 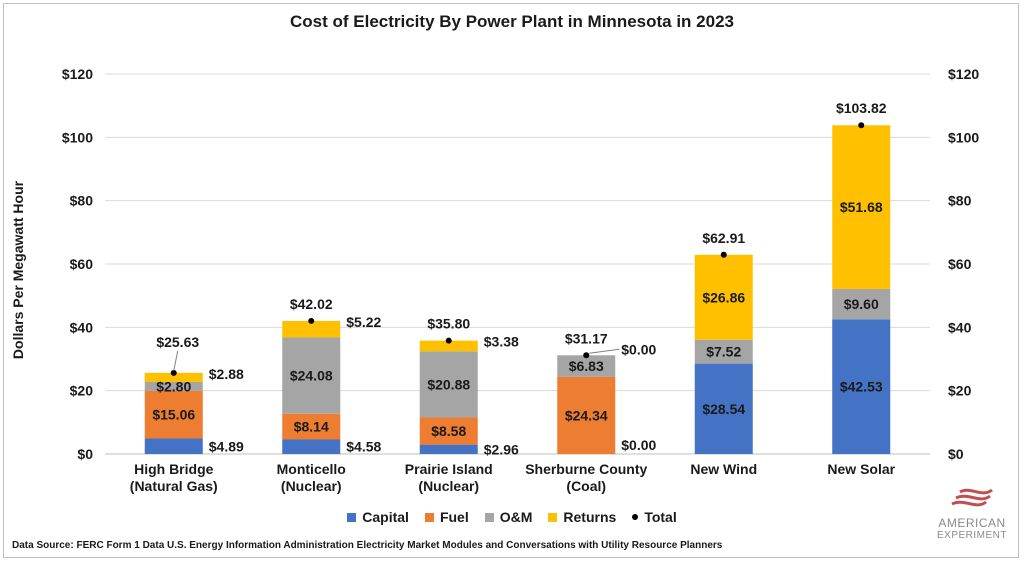 What do you see at coordinates (311, 304) in the screenshot?
I see `total-label: $42.02` at bounding box center [311, 304].